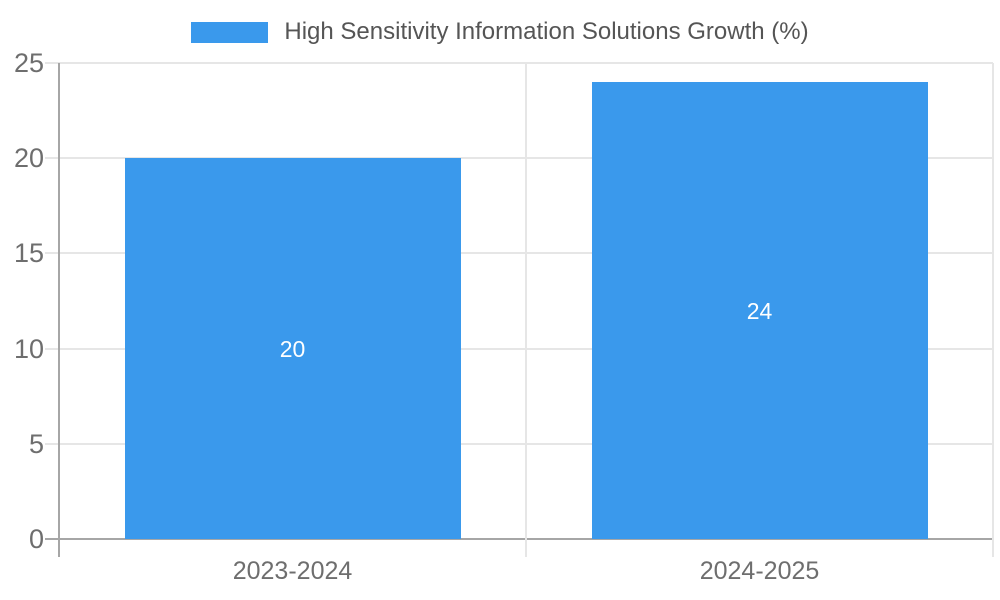  Describe the element at coordinates (28, 63) in the screenshot. I see `y-tick-label: 25` at that location.